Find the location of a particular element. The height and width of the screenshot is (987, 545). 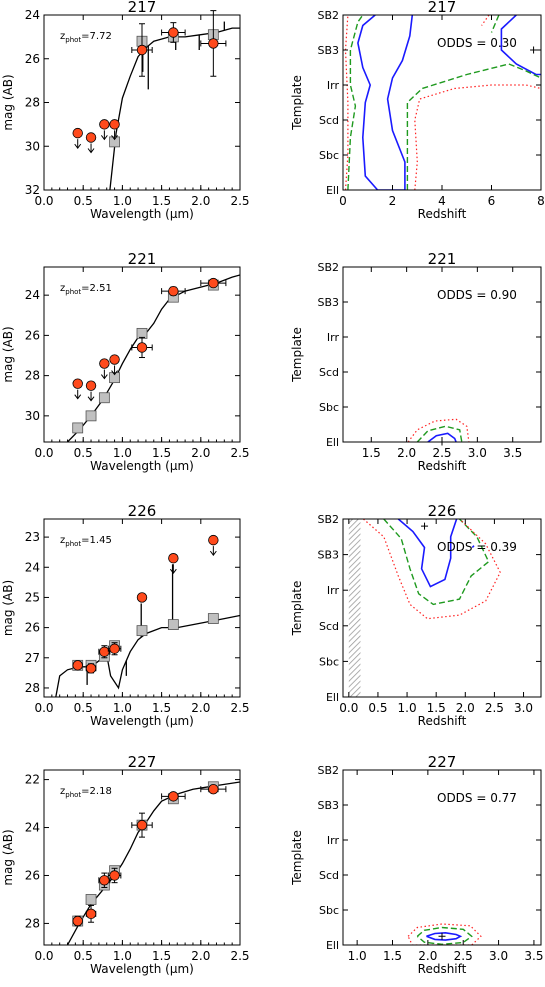

sed-226-xtick-label: 0.0 is located at coordinates (43, 708).